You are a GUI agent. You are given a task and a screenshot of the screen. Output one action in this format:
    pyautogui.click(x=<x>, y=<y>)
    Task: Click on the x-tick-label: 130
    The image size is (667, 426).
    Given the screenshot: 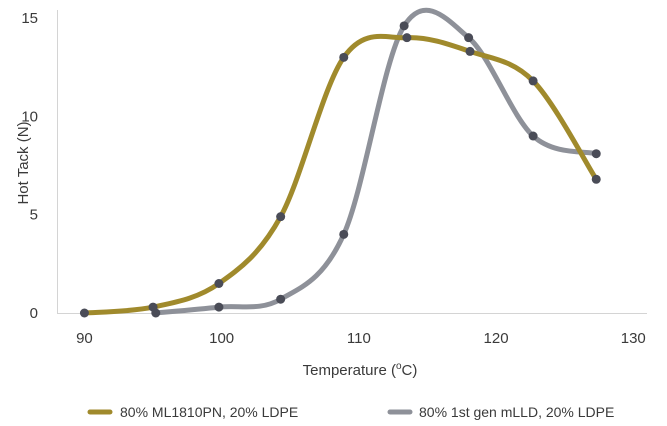 What is the action you would take?
    pyautogui.click(x=633, y=338)
    